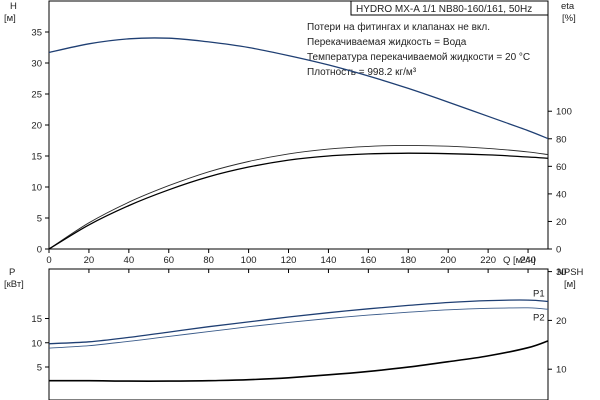 The image size is (600, 400). I want to click on x-tick-label: 60, so click(168, 260).